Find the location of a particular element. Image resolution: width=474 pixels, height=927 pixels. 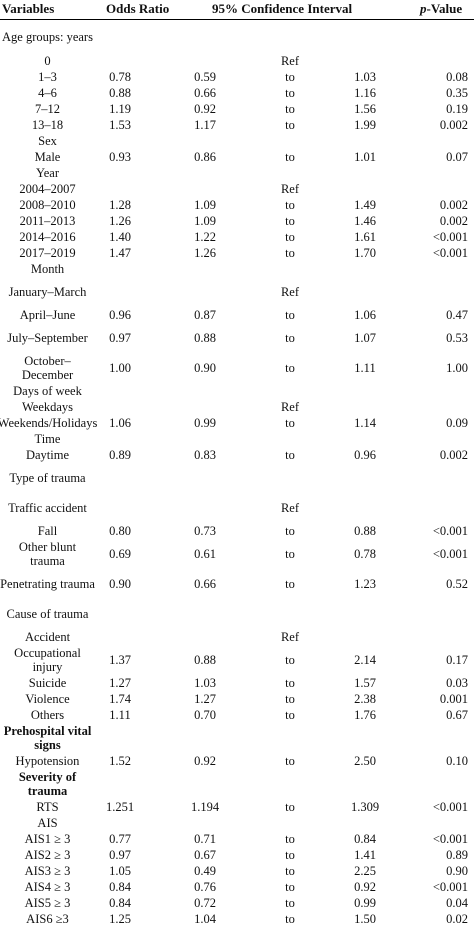

odds-ratio-cell: 1.27 is located at coordinates (120, 682).